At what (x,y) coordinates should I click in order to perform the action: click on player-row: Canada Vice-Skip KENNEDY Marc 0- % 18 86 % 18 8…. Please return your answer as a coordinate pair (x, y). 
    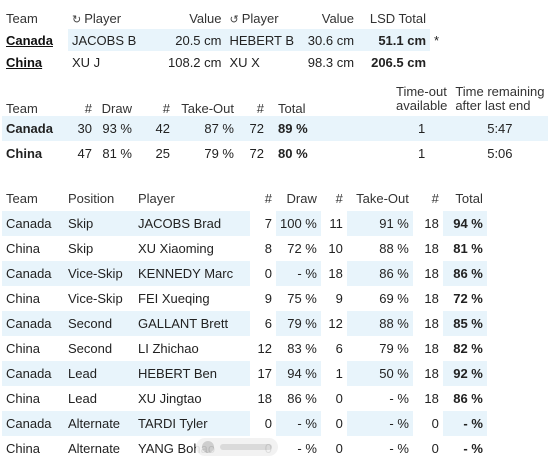
    Looking at the image, I should click on (244, 273).